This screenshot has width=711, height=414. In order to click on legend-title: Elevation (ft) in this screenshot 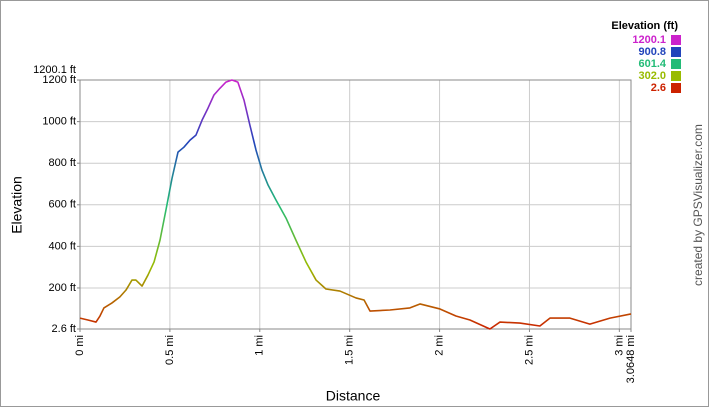, I will do `click(644, 26)`.